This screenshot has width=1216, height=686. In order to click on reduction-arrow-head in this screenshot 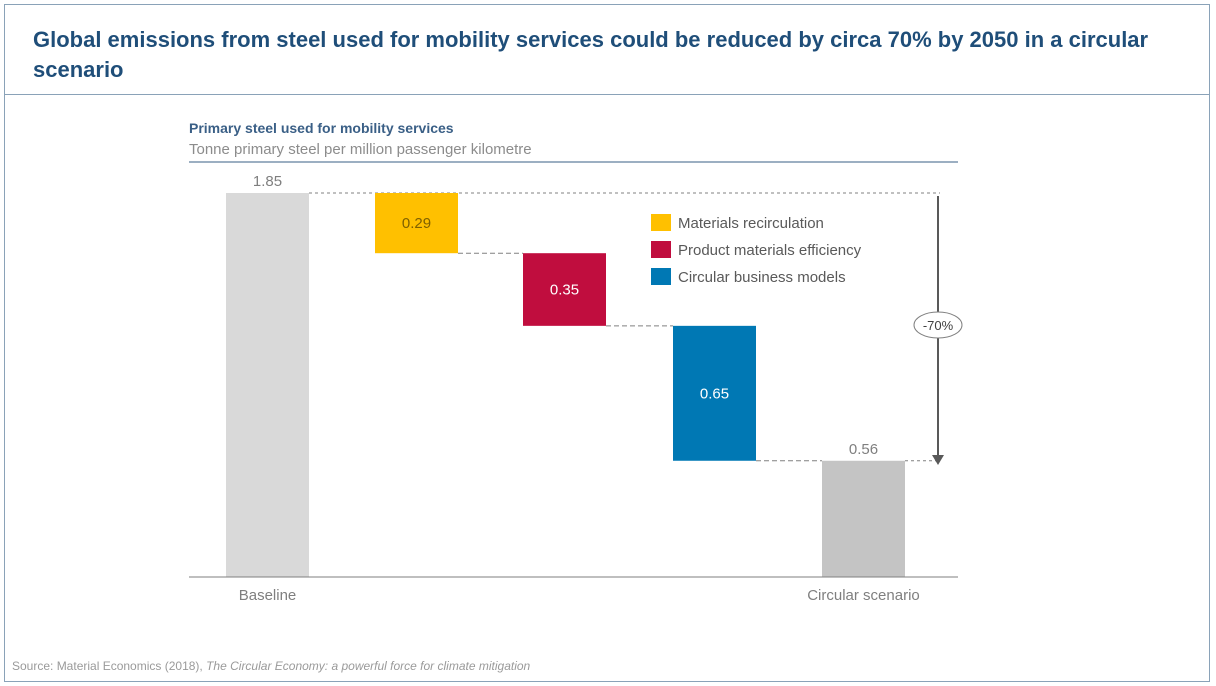, I will do `click(938, 460)`.